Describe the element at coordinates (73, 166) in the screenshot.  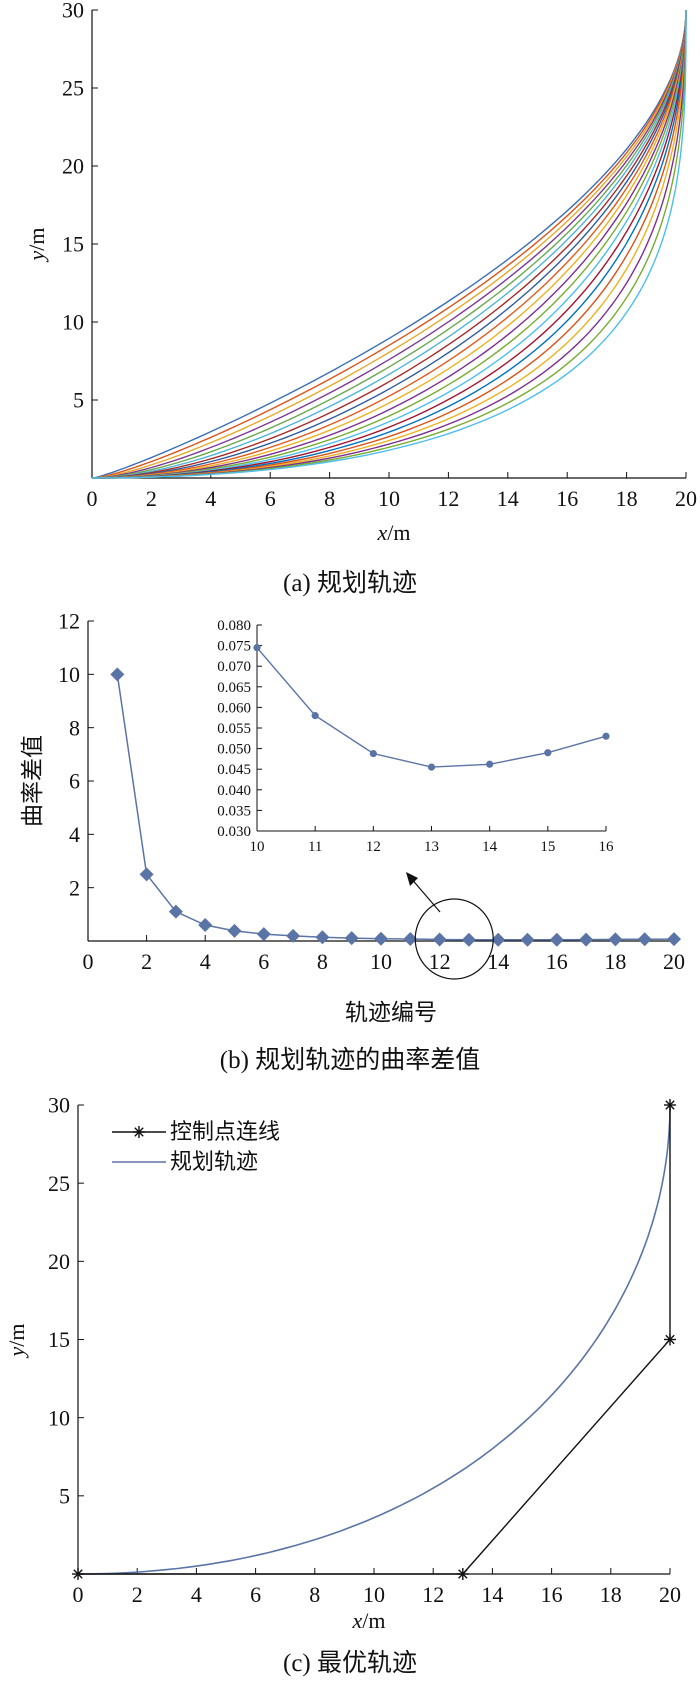
I see `chart-a-y-tick-label: 20` at that location.